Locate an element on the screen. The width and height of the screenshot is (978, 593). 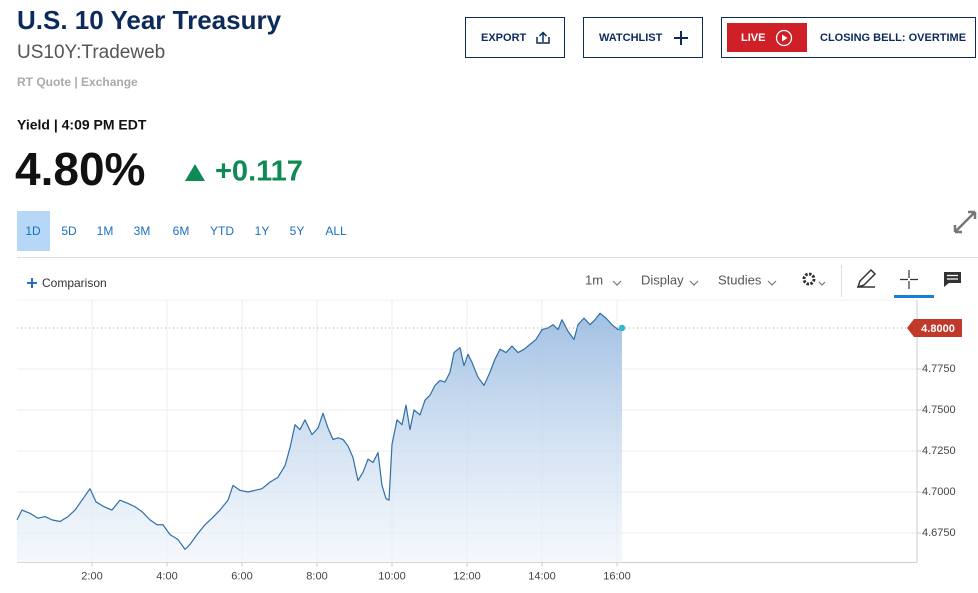
range-tab: 5D is located at coordinates (69, 231).